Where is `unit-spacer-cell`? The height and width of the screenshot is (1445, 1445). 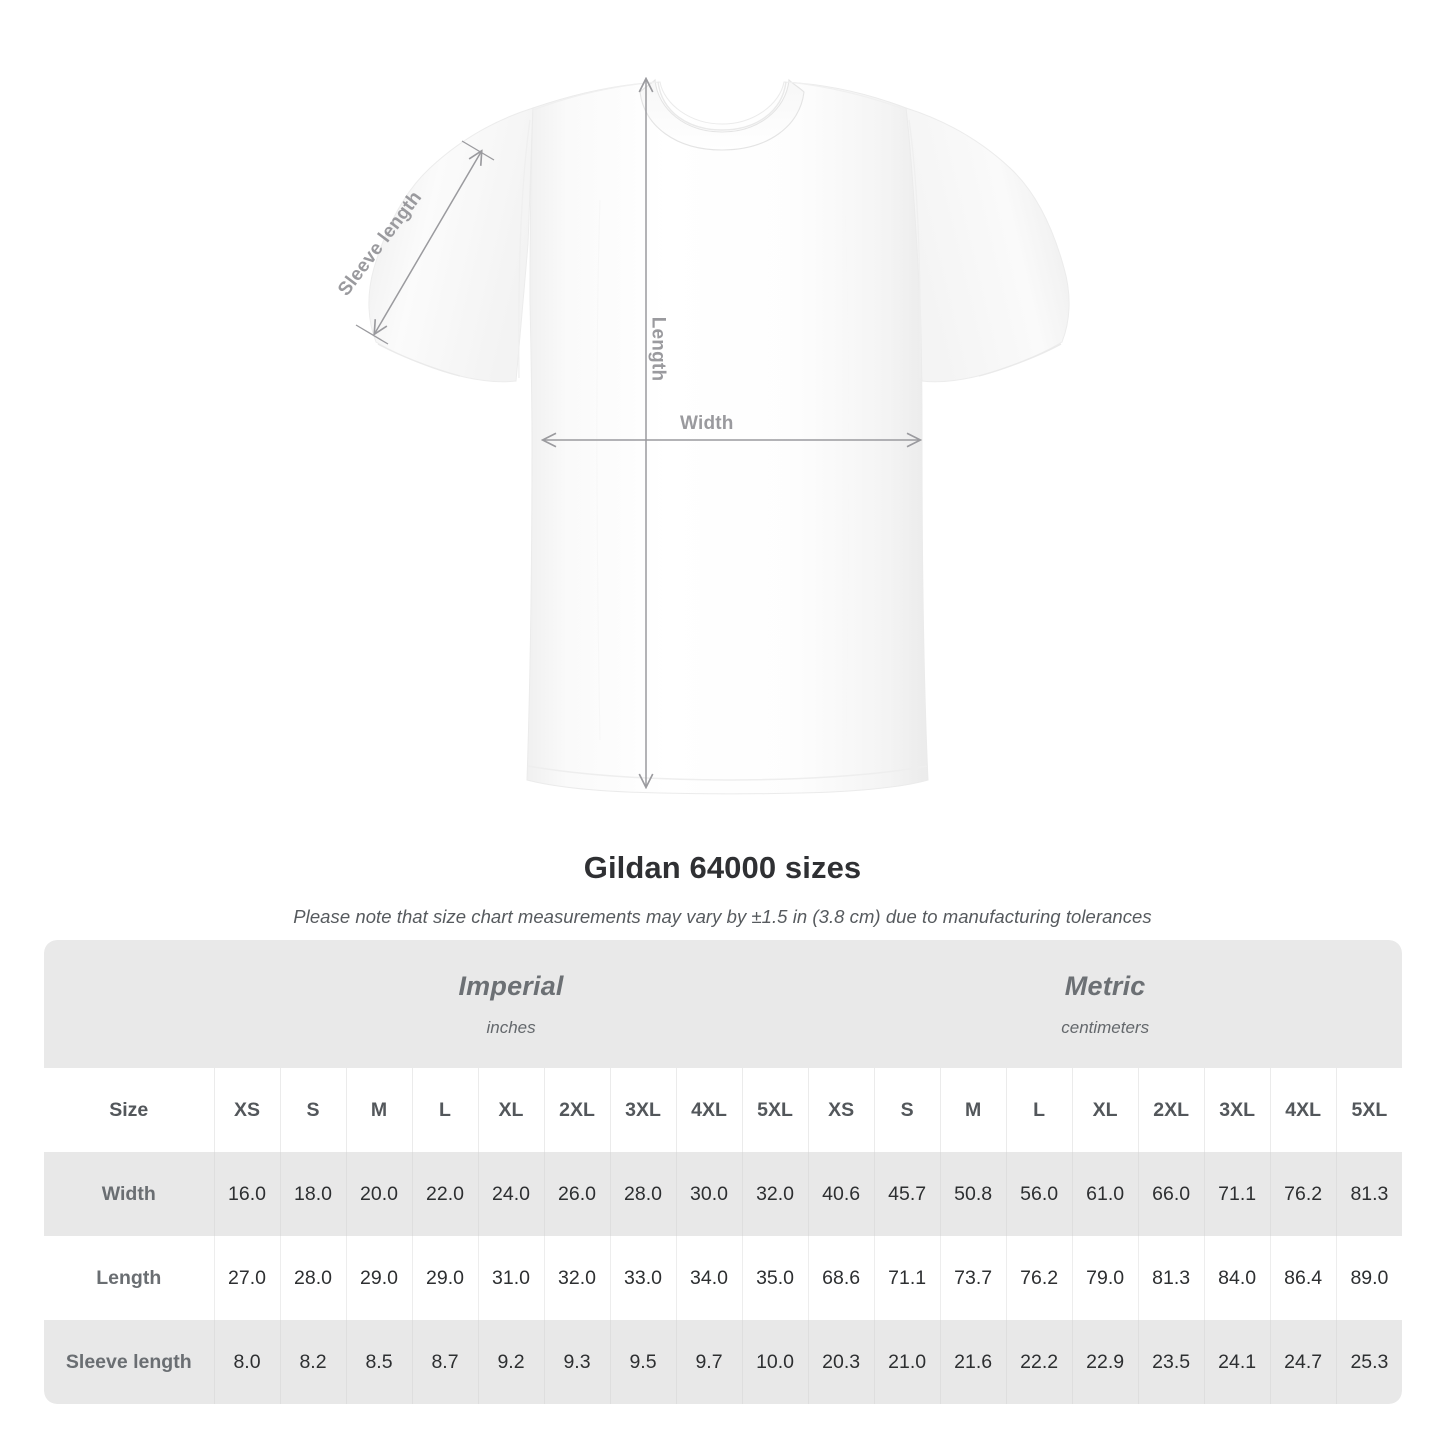 unit-spacer-cell is located at coordinates (129, 1004).